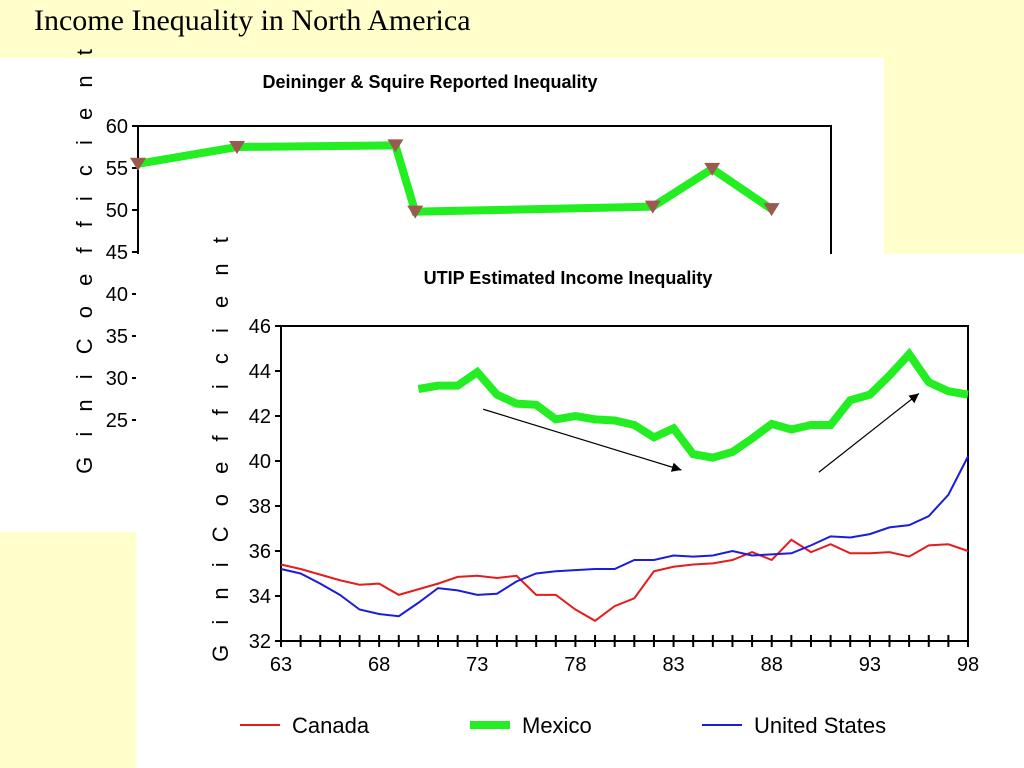 The width and height of the screenshot is (1024, 768). Describe the element at coordinates (624, 537) in the screenshot. I see `utip-series-united-states-line` at that location.